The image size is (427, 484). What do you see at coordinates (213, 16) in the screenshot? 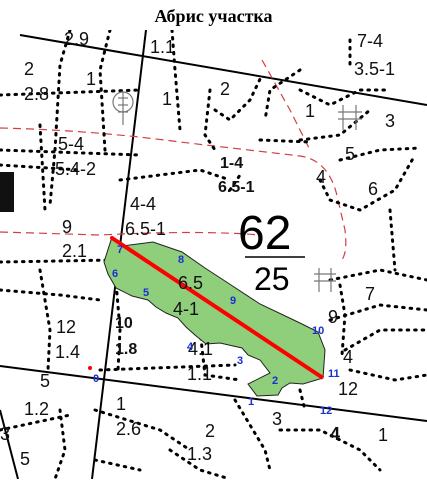
I see `map-title: Абрис участка` at bounding box center [213, 16].